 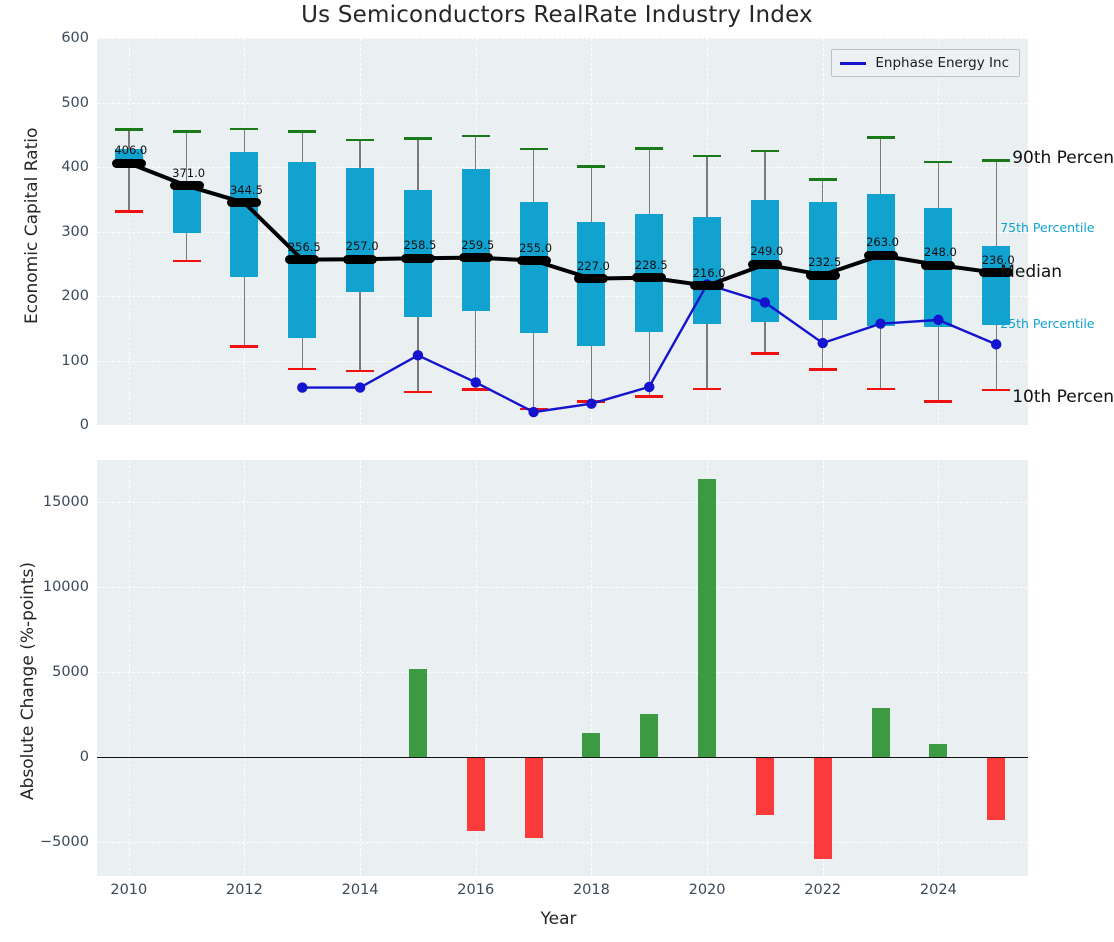 What do you see at coordinates (825, 262) in the screenshot?
I see `median-value-label: 232.5` at bounding box center [825, 262].